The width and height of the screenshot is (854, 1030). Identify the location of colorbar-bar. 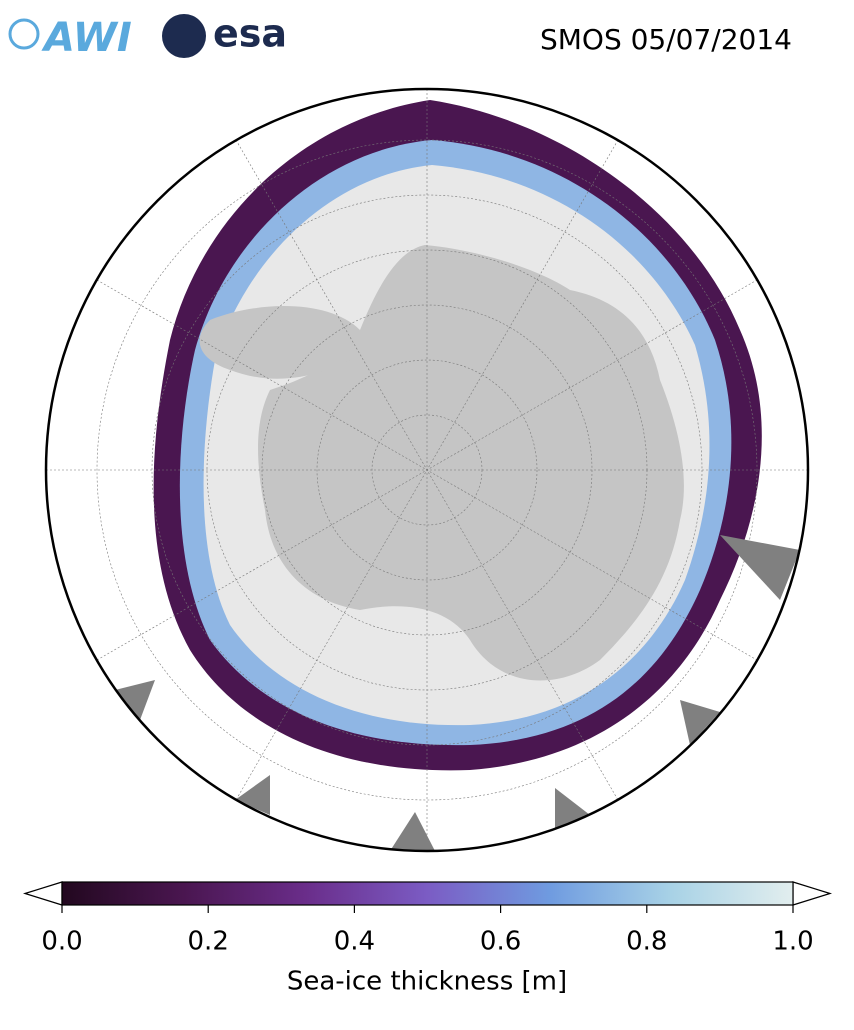
(427, 893).